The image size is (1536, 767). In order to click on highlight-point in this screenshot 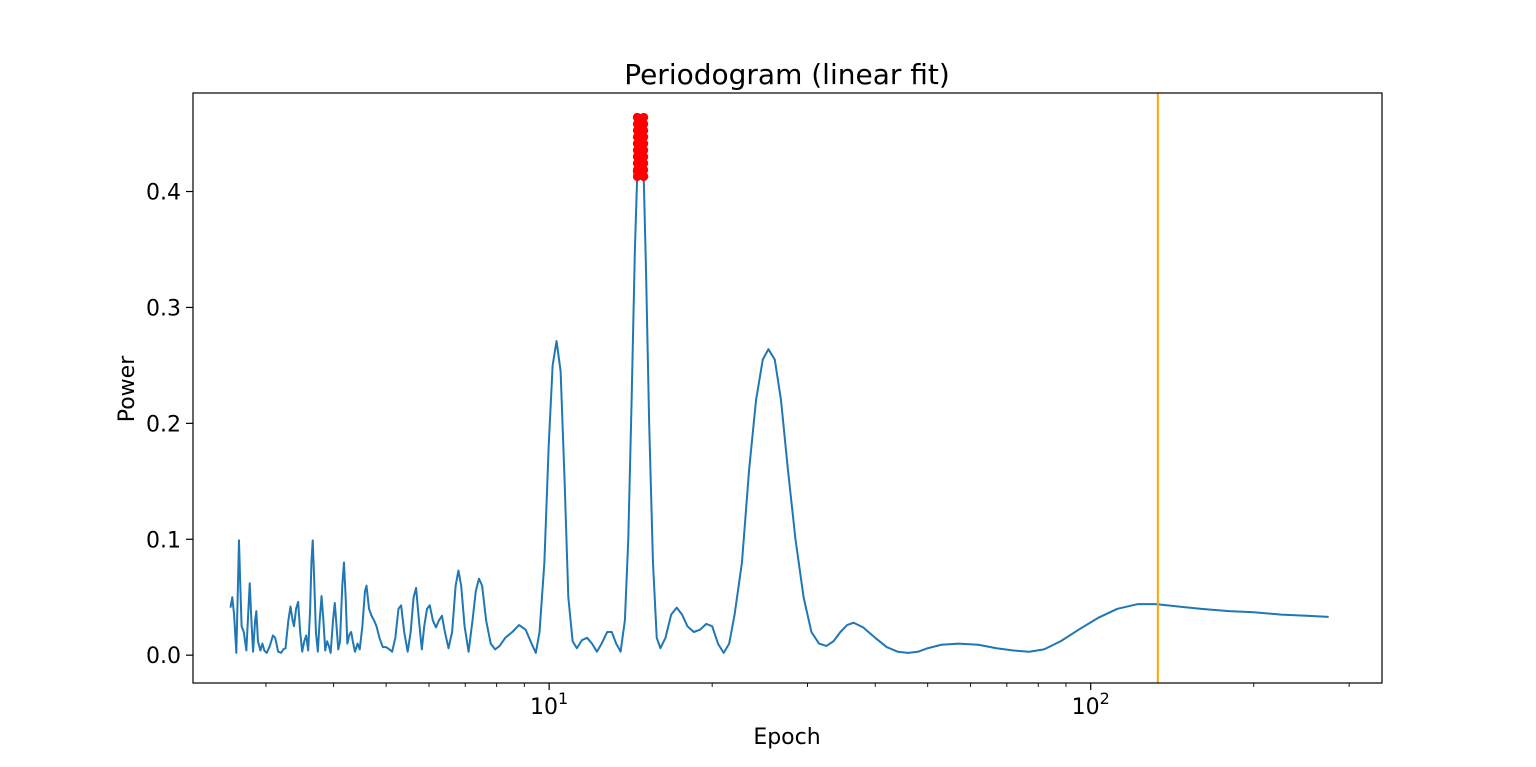, I will do `click(644, 117)`.